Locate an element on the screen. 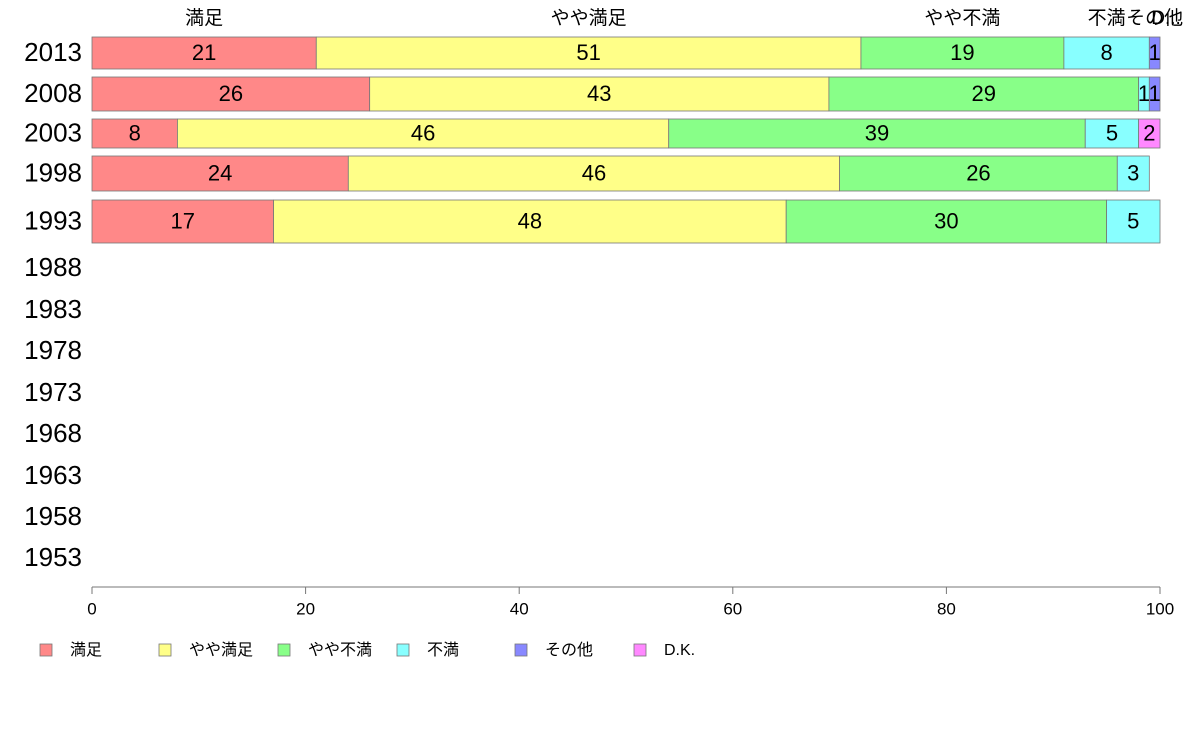 Image resolution: width=1188 pixels, height=736 pixels. bar-value-label-2013-3: 8 is located at coordinates (1106, 52).